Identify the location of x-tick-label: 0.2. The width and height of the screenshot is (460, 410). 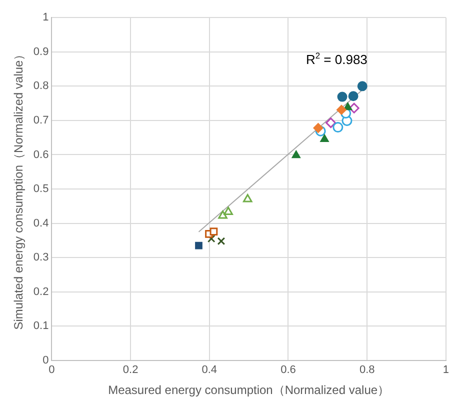
(130, 370).